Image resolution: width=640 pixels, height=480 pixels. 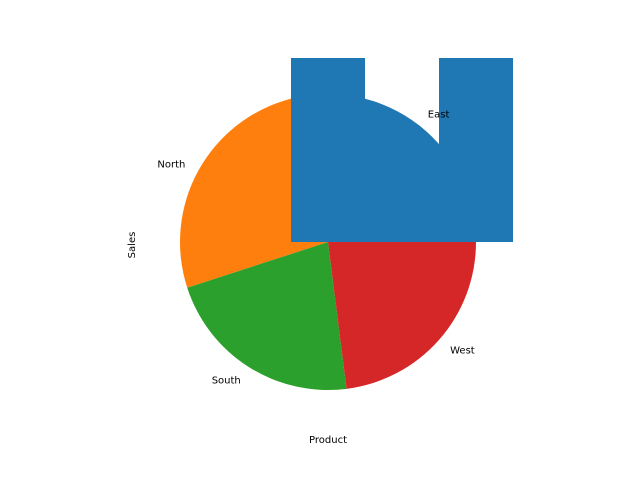 I want to click on x-axis-label: Product, so click(x=328, y=440).